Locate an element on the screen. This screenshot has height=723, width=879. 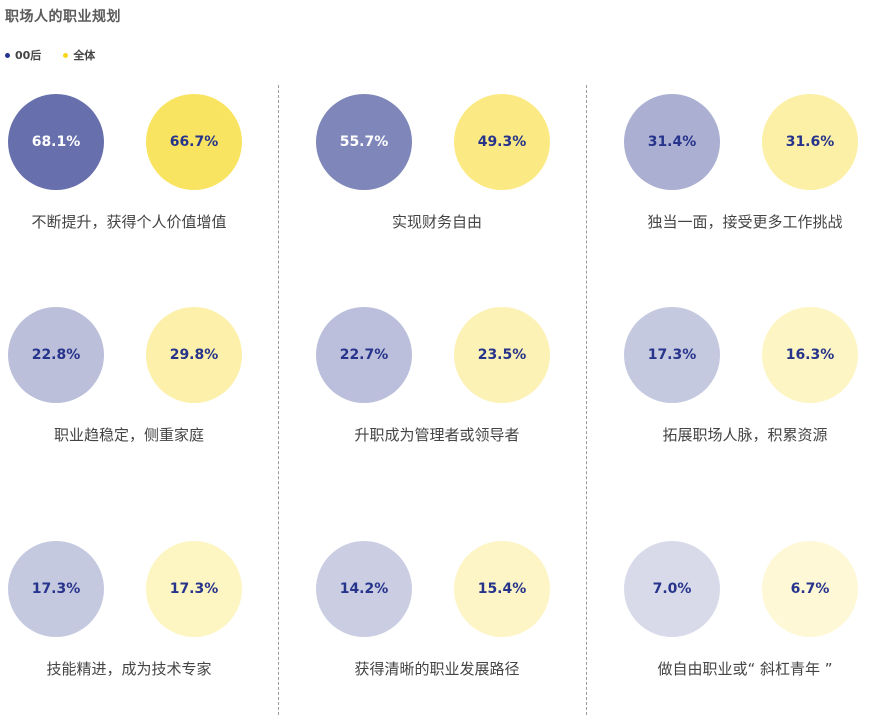
plan-cell: 17.3% 17.3% 技能精进，成为技术专家 is located at coordinates (134, 621).